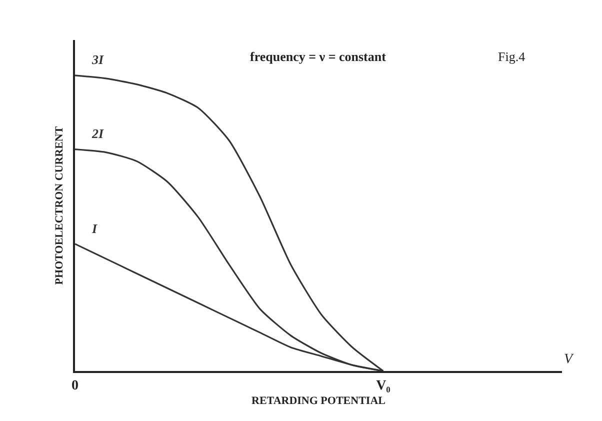 This screenshot has height=421, width=602. What do you see at coordinates (512, 56) in the screenshot?
I see `caption: Fig.4` at bounding box center [512, 56].